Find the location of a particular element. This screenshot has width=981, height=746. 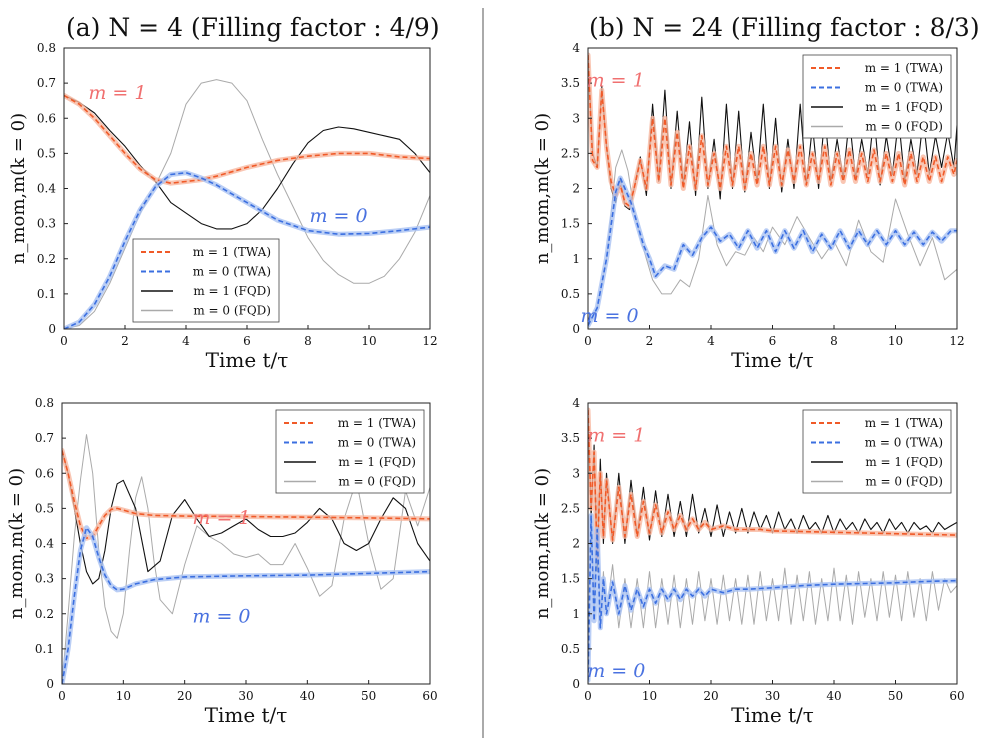

y-tick-label: 0.7 is located at coordinates (46, 83).